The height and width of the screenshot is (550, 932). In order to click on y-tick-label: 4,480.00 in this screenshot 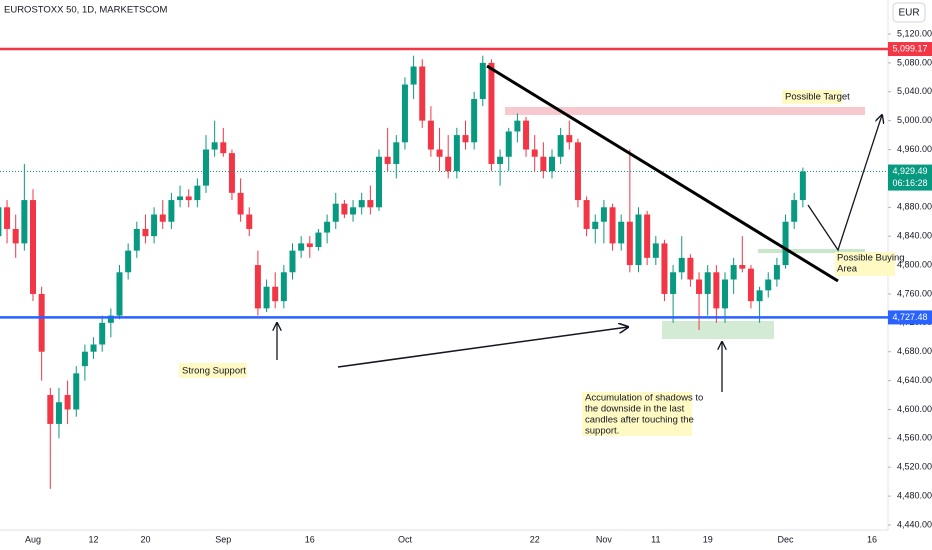, I will do `click(914, 495)`.